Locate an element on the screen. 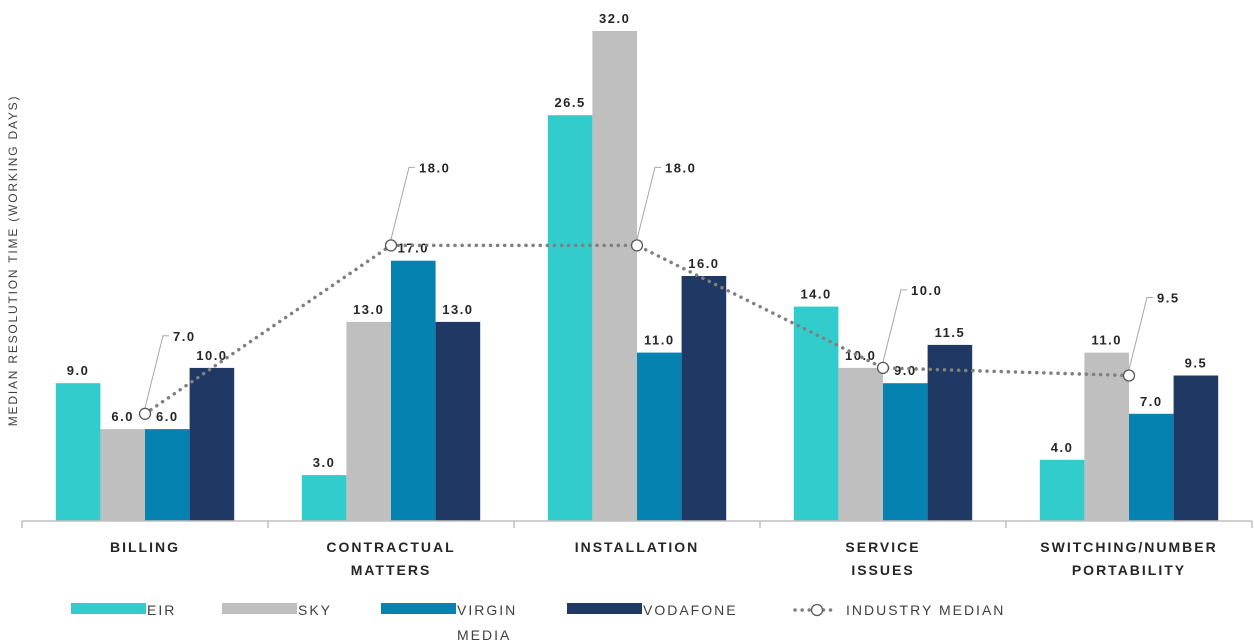 The width and height of the screenshot is (1254, 644). legend-label-line: SKY is located at coordinates (315, 610).